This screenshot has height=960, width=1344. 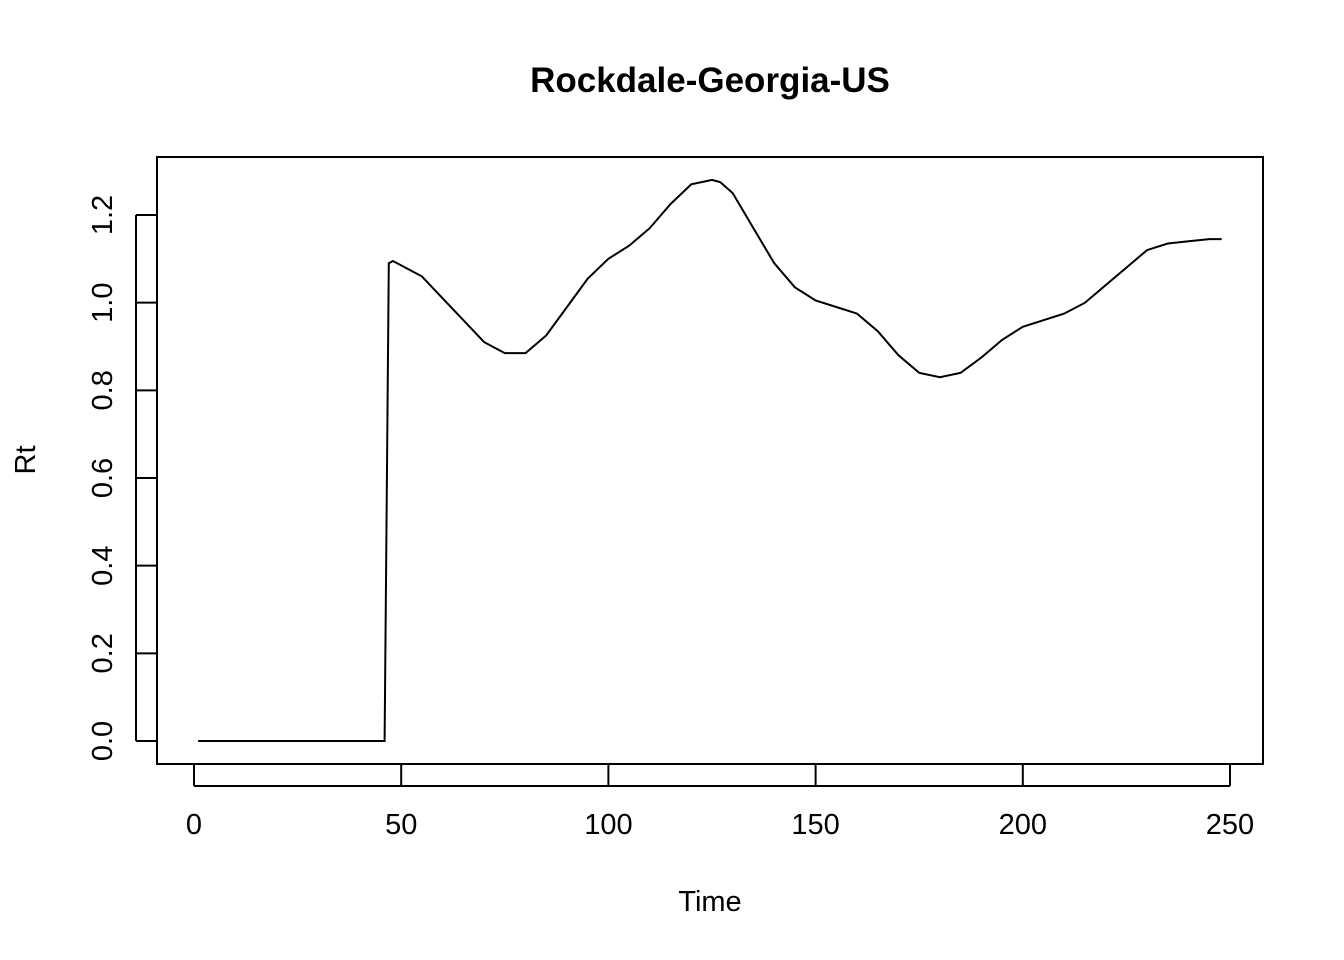 What do you see at coordinates (122, 478) in the screenshot?
I see `y-axis: 0.0 0.2 0.4 0.6 0.8 1.0 1.2` at bounding box center [122, 478].